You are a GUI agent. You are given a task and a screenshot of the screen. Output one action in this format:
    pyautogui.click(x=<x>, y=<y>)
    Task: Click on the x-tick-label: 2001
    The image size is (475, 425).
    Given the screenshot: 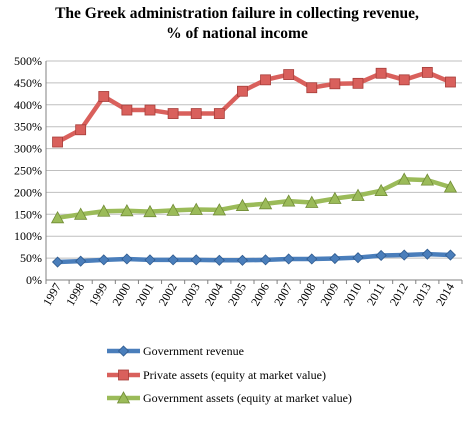 What is the action you would take?
    pyautogui.click(x=144, y=295)
    